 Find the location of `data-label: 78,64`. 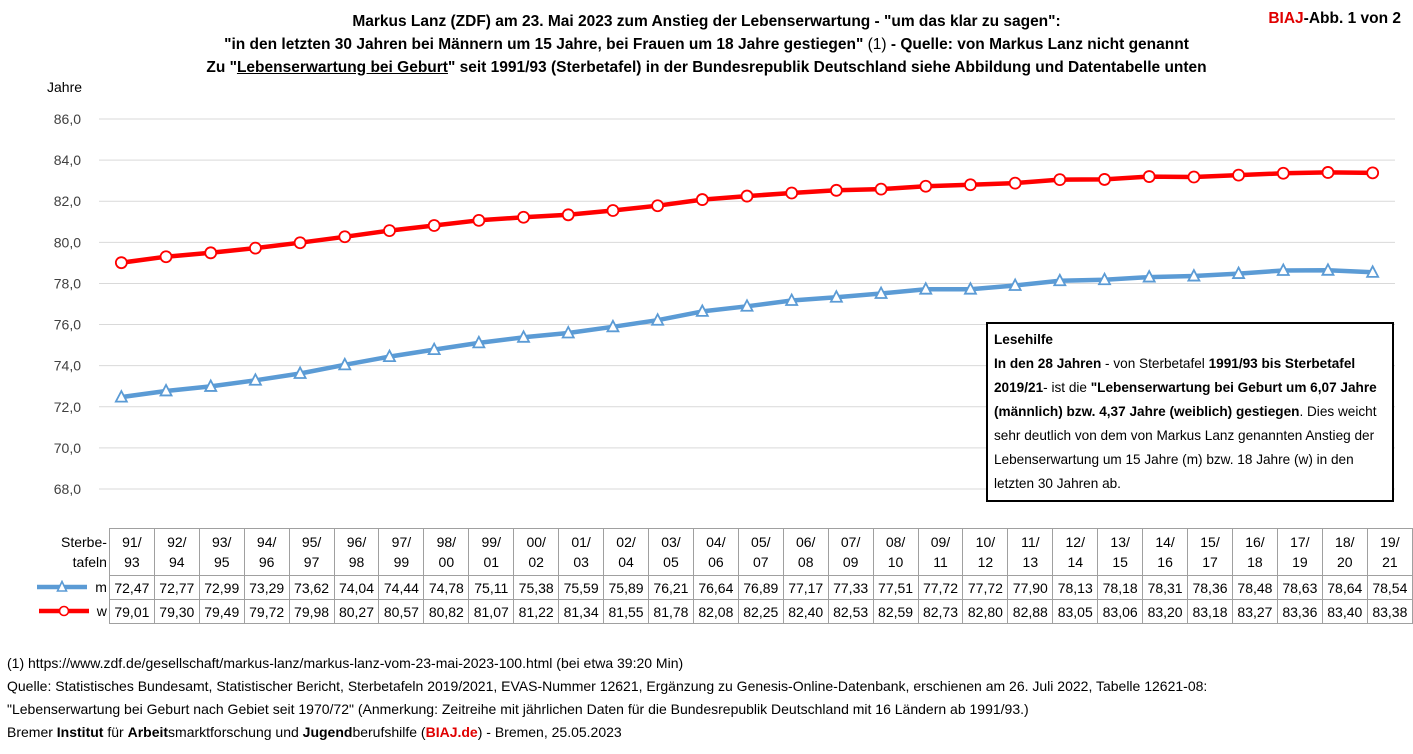

data-label: 78,64 is located at coordinates (1344, 587).